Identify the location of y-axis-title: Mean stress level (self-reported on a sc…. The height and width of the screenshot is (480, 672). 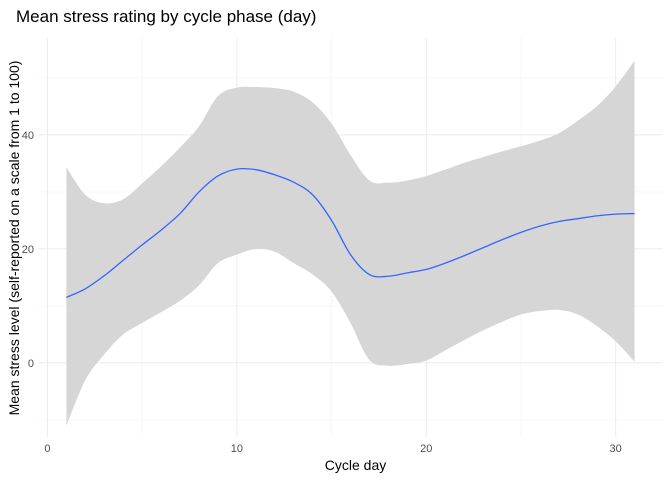
(14, 238).